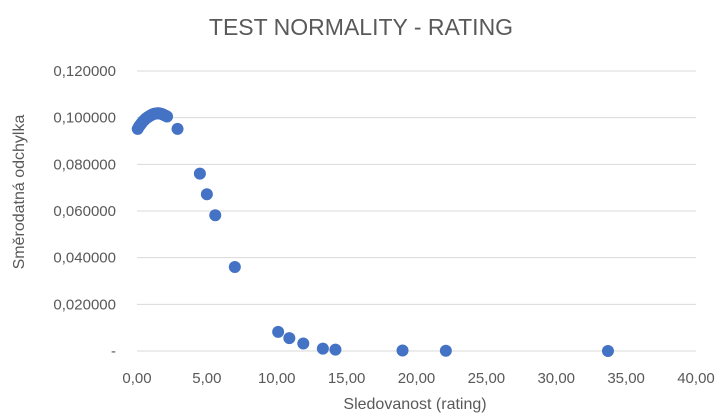  Describe the element at coordinates (84, 71) in the screenshot. I see `y-tick-label: 0,120000` at that location.